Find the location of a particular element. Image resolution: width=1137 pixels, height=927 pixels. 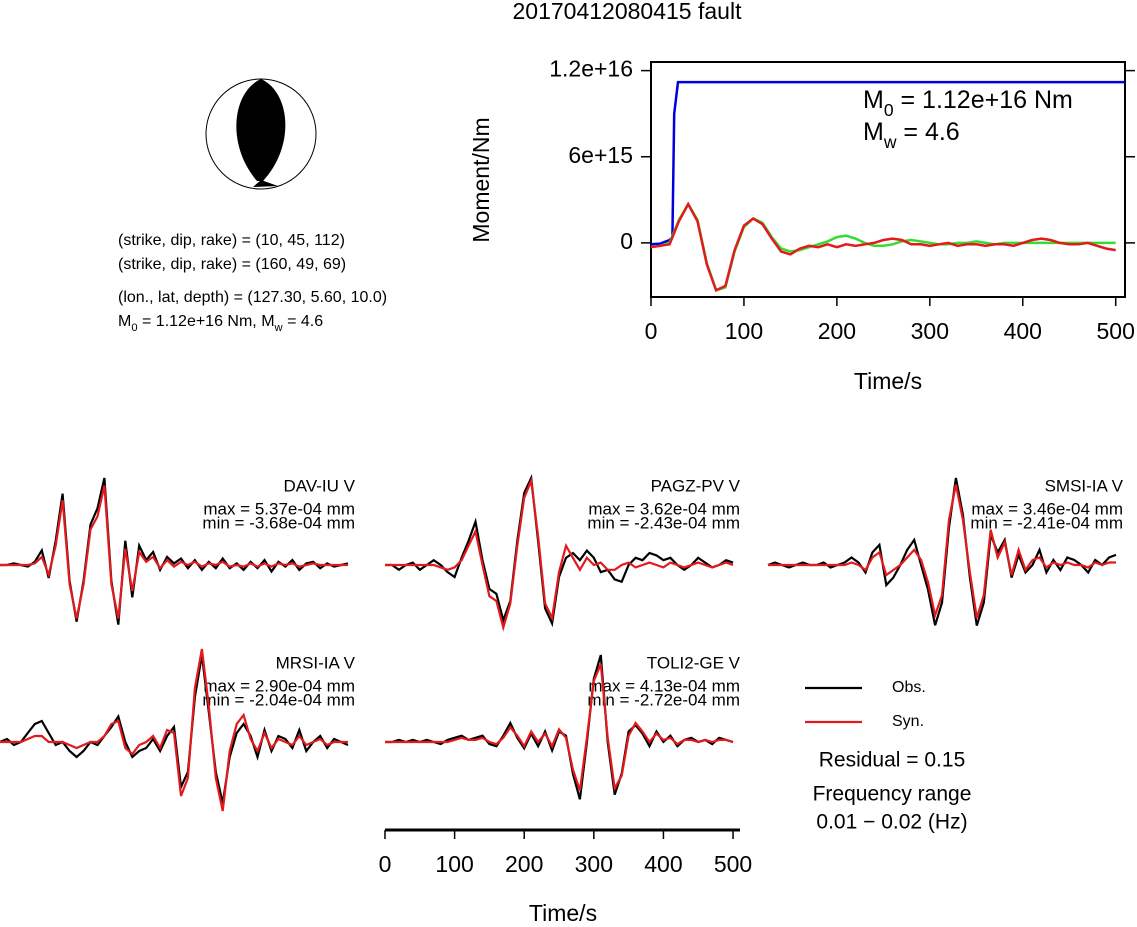

y-axis-label: Moment/Nm is located at coordinates (481, 179).